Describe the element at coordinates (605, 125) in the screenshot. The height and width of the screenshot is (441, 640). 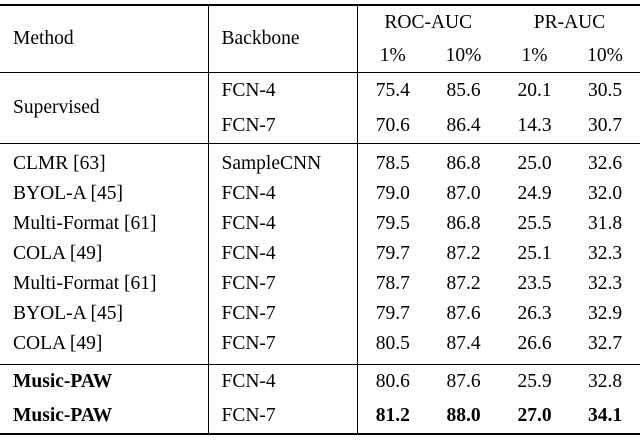
I see `pr-10pct-cell: 30.7` at that location.